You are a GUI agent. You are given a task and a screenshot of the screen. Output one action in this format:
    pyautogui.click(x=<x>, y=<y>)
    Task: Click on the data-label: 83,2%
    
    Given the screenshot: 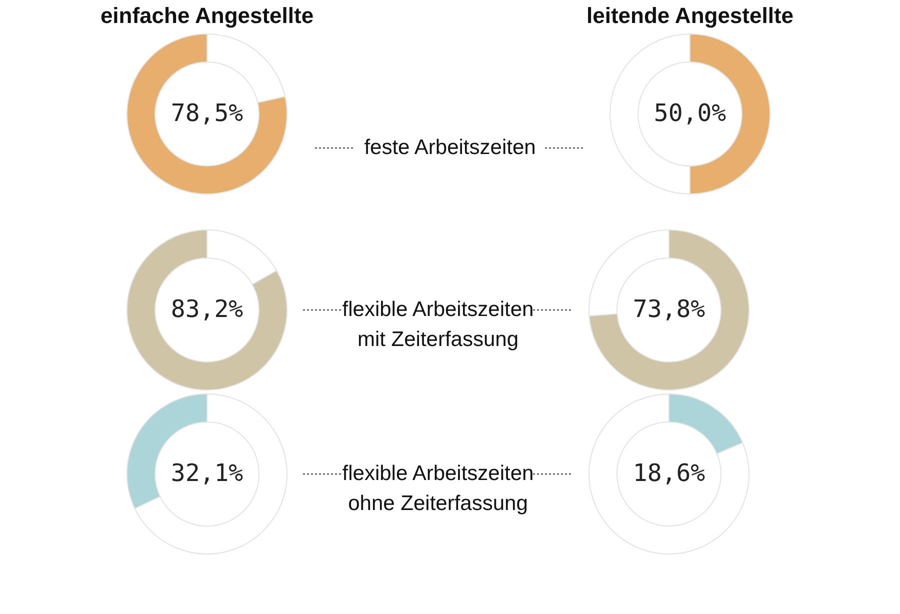 What is the action you would take?
    pyautogui.click(x=207, y=309)
    